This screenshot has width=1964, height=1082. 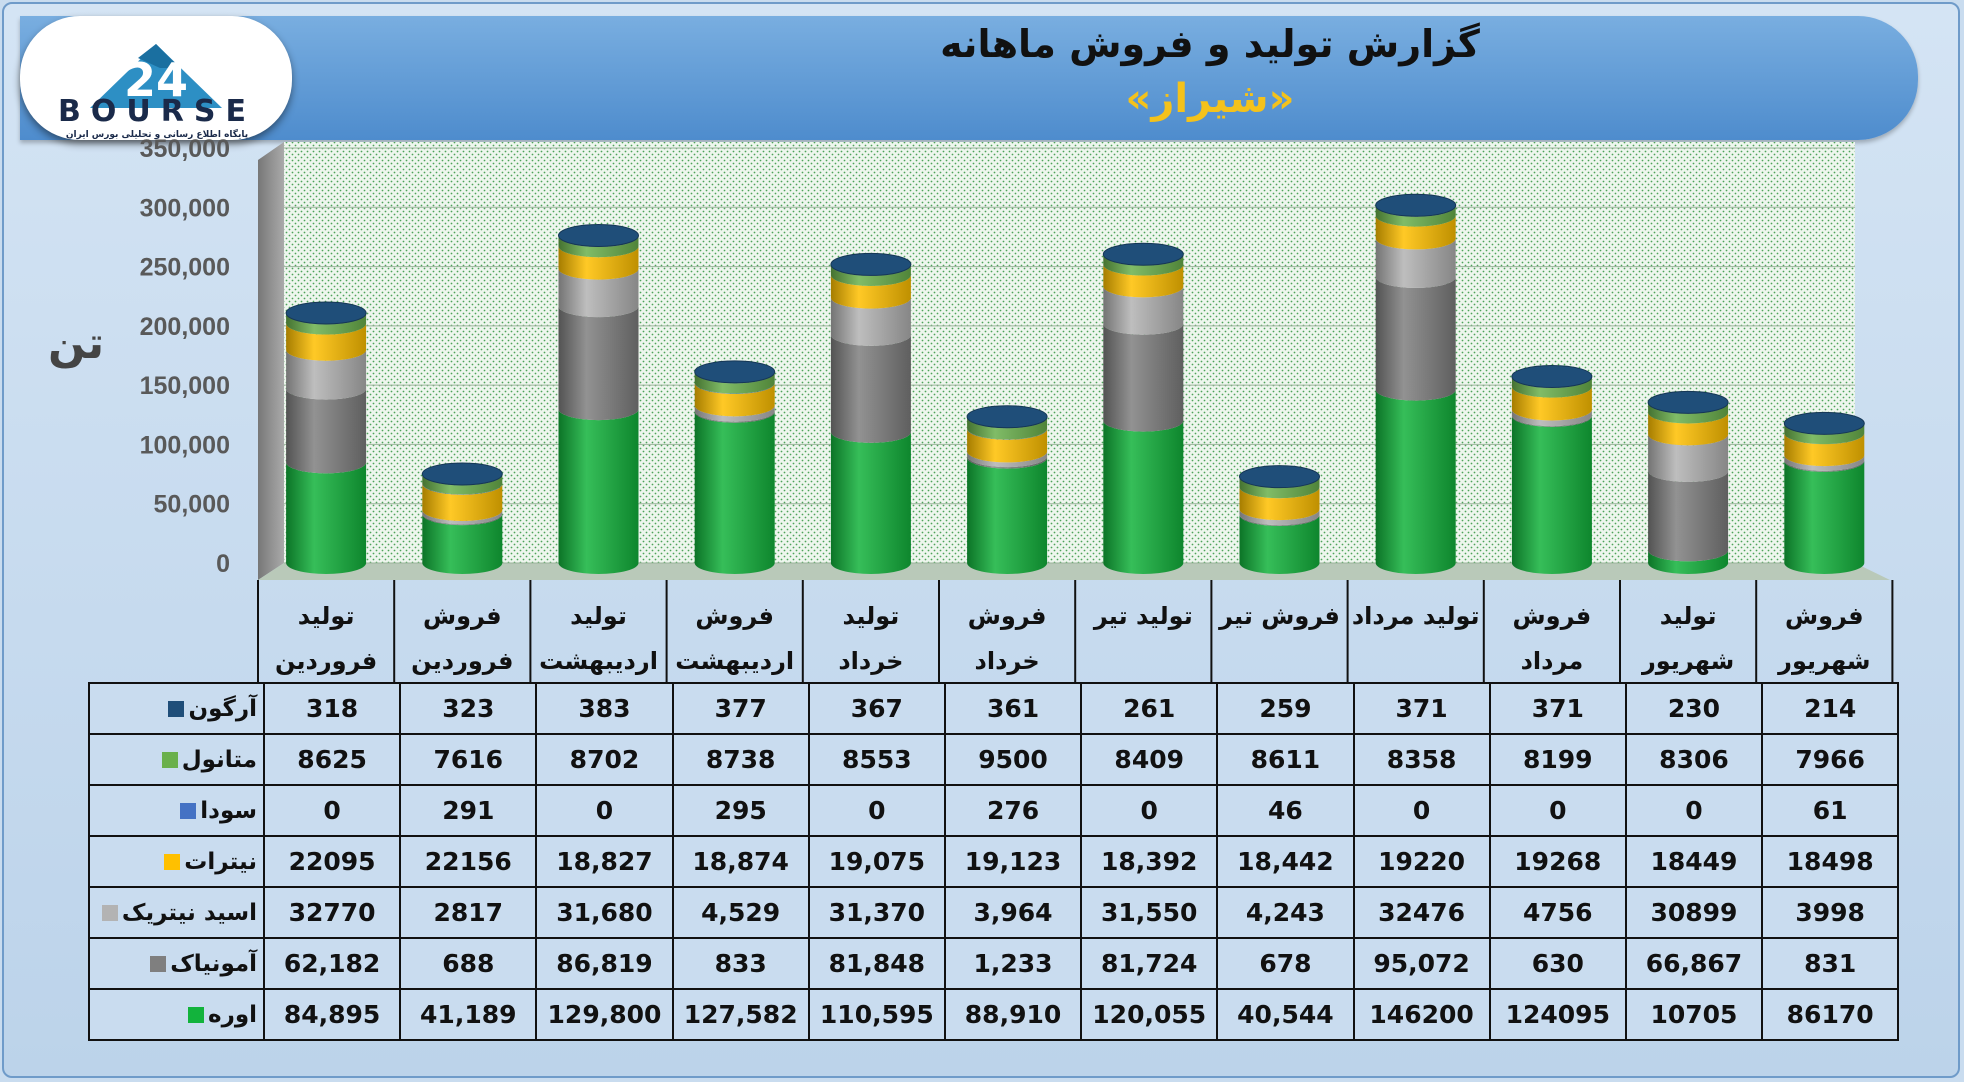 I want to click on table-cell: 18,874, so click(x=740, y=861).